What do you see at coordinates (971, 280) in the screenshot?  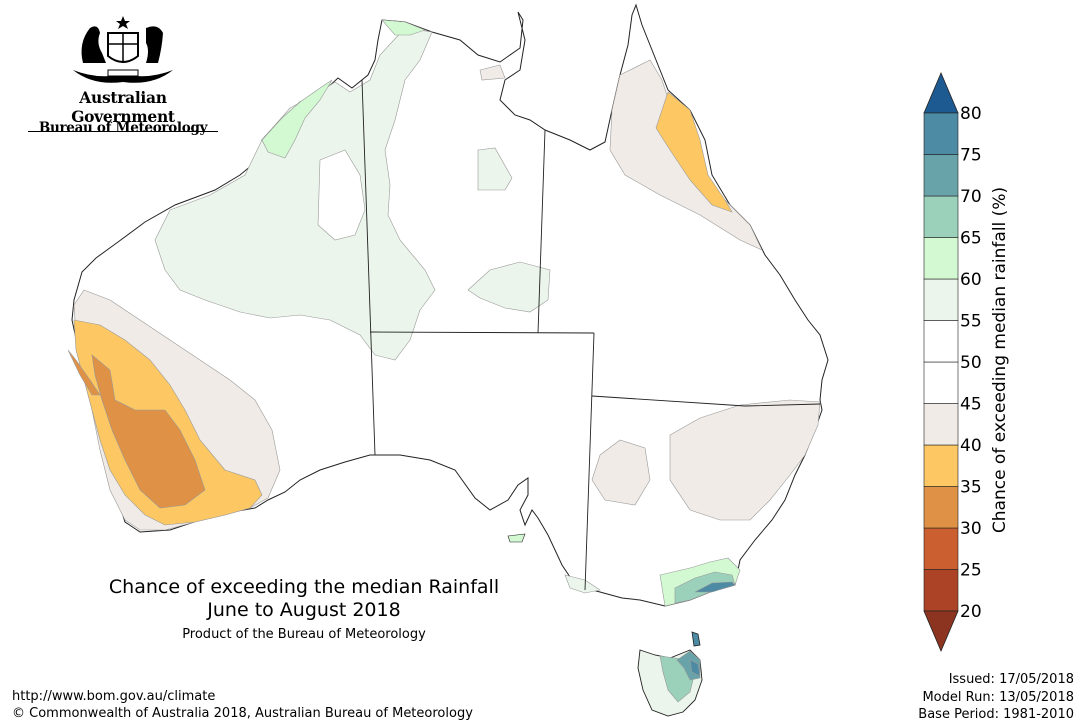 I see `legend-tick-label: 60` at bounding box center [971, 280].